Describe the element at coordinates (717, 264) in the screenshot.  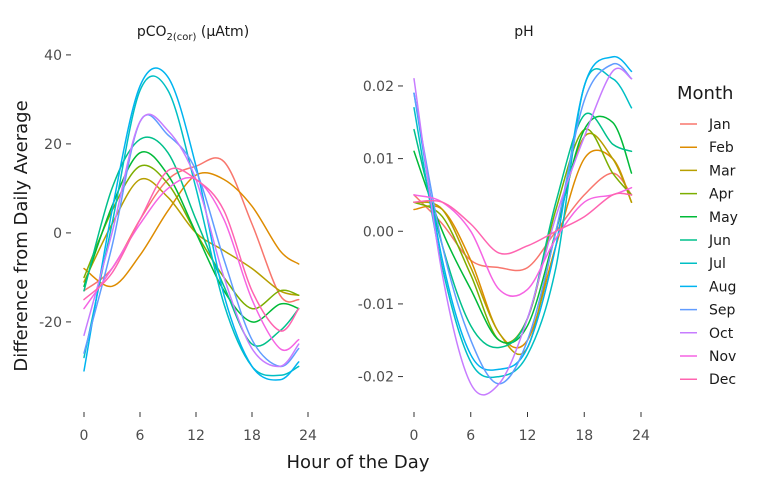
I see `legend-label-jul: Jul` at that location.